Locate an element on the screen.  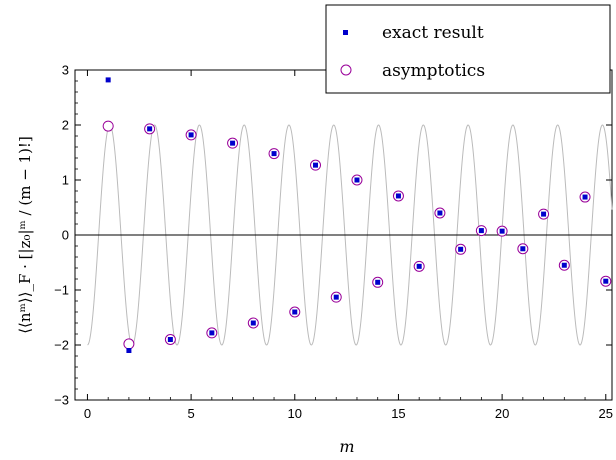
y-tick-label: 0 is located at coordinates (65, 235).